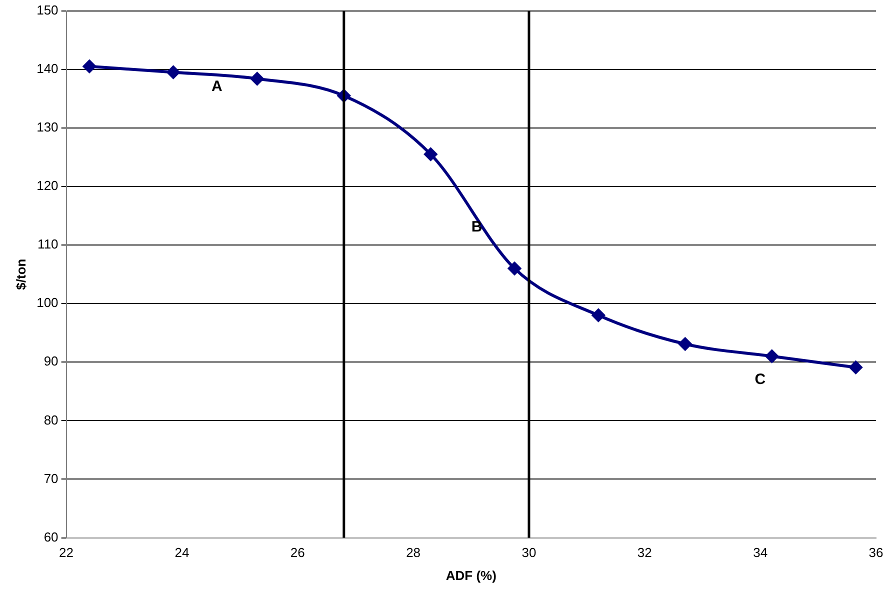 Image resolution: width=896 pixels, height=593 pixels. I want to click on annotation: C, so click(760, 379).